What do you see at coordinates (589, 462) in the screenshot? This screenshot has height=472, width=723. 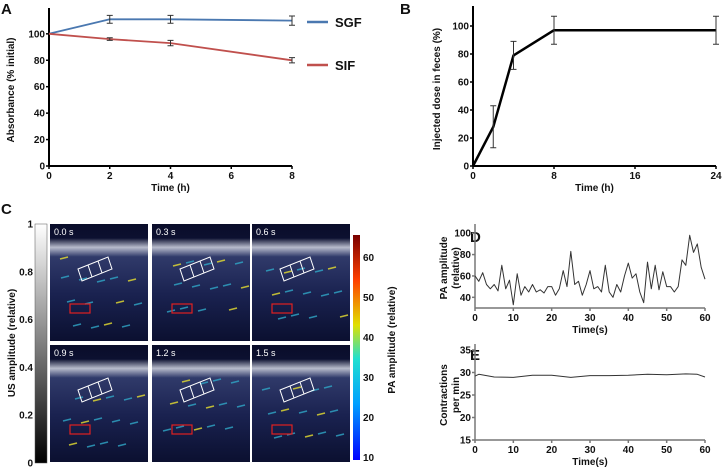 I see `x-axis-label: Time(s)` at bounding box center [589, 462].